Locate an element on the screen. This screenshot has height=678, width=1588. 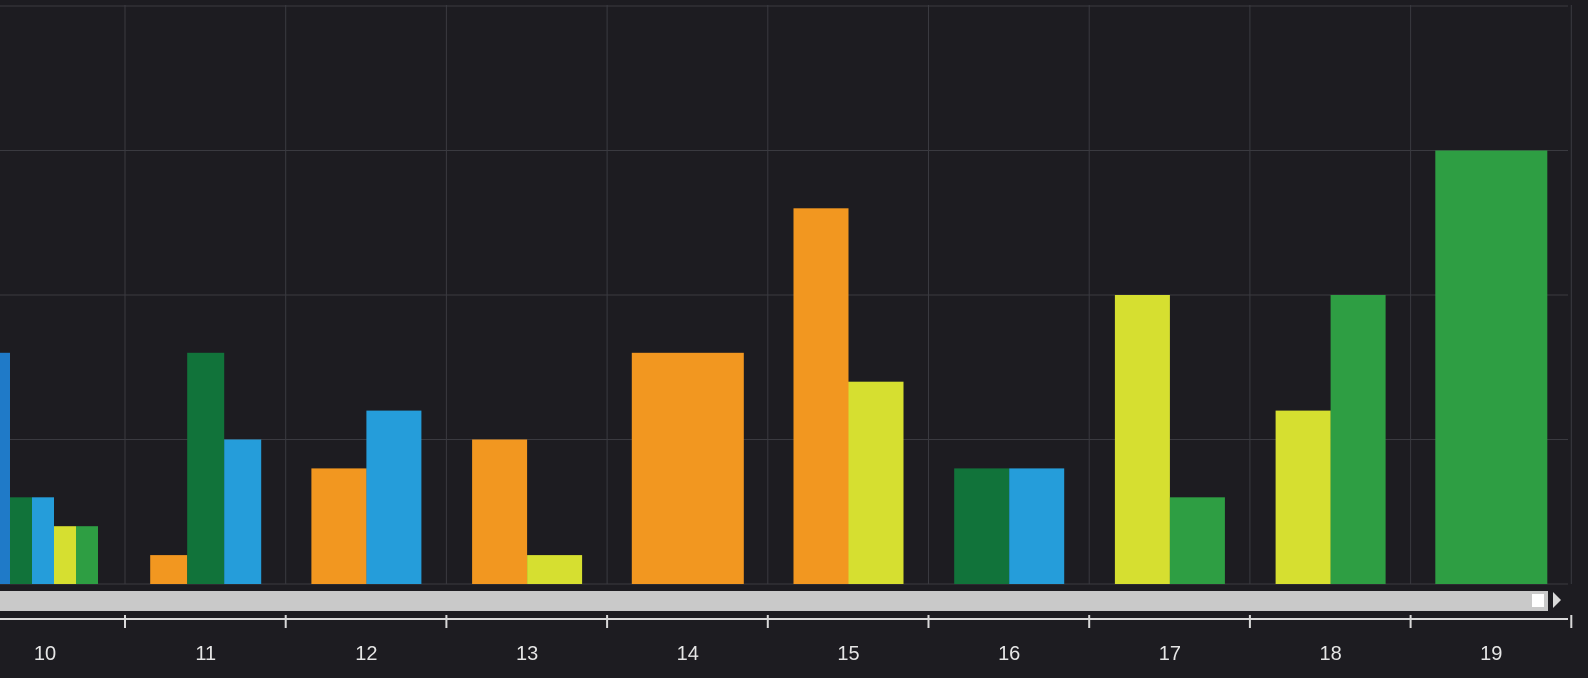
scrollbar-track is located at coordinates (774, 601).